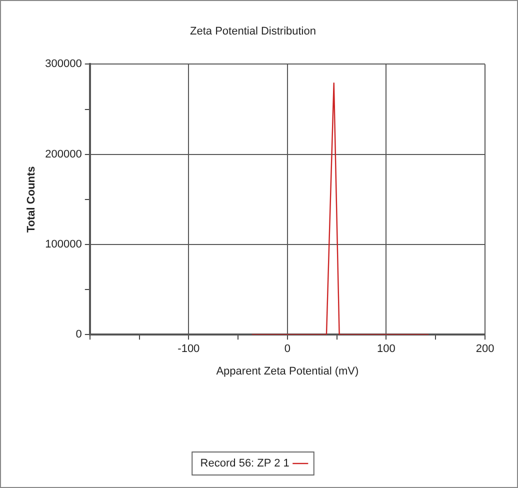 This screenshot has height=488, width=518. What do you see at coordinates (63, 244) in the screenshot?
I see `y-tick-label: 100000` at bounding box center [63, 244].